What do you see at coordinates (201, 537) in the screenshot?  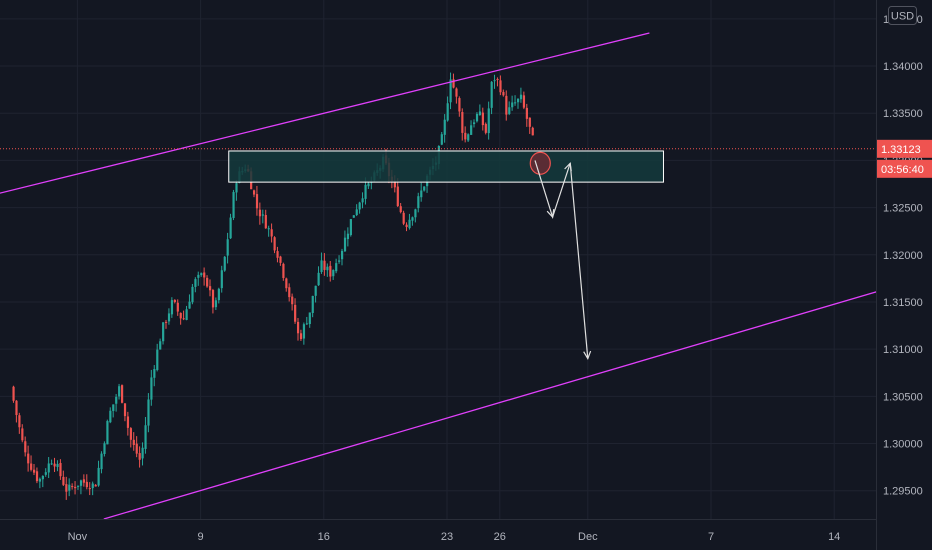 I see `time-tick-label: 9` at bounding box center [201, 537].